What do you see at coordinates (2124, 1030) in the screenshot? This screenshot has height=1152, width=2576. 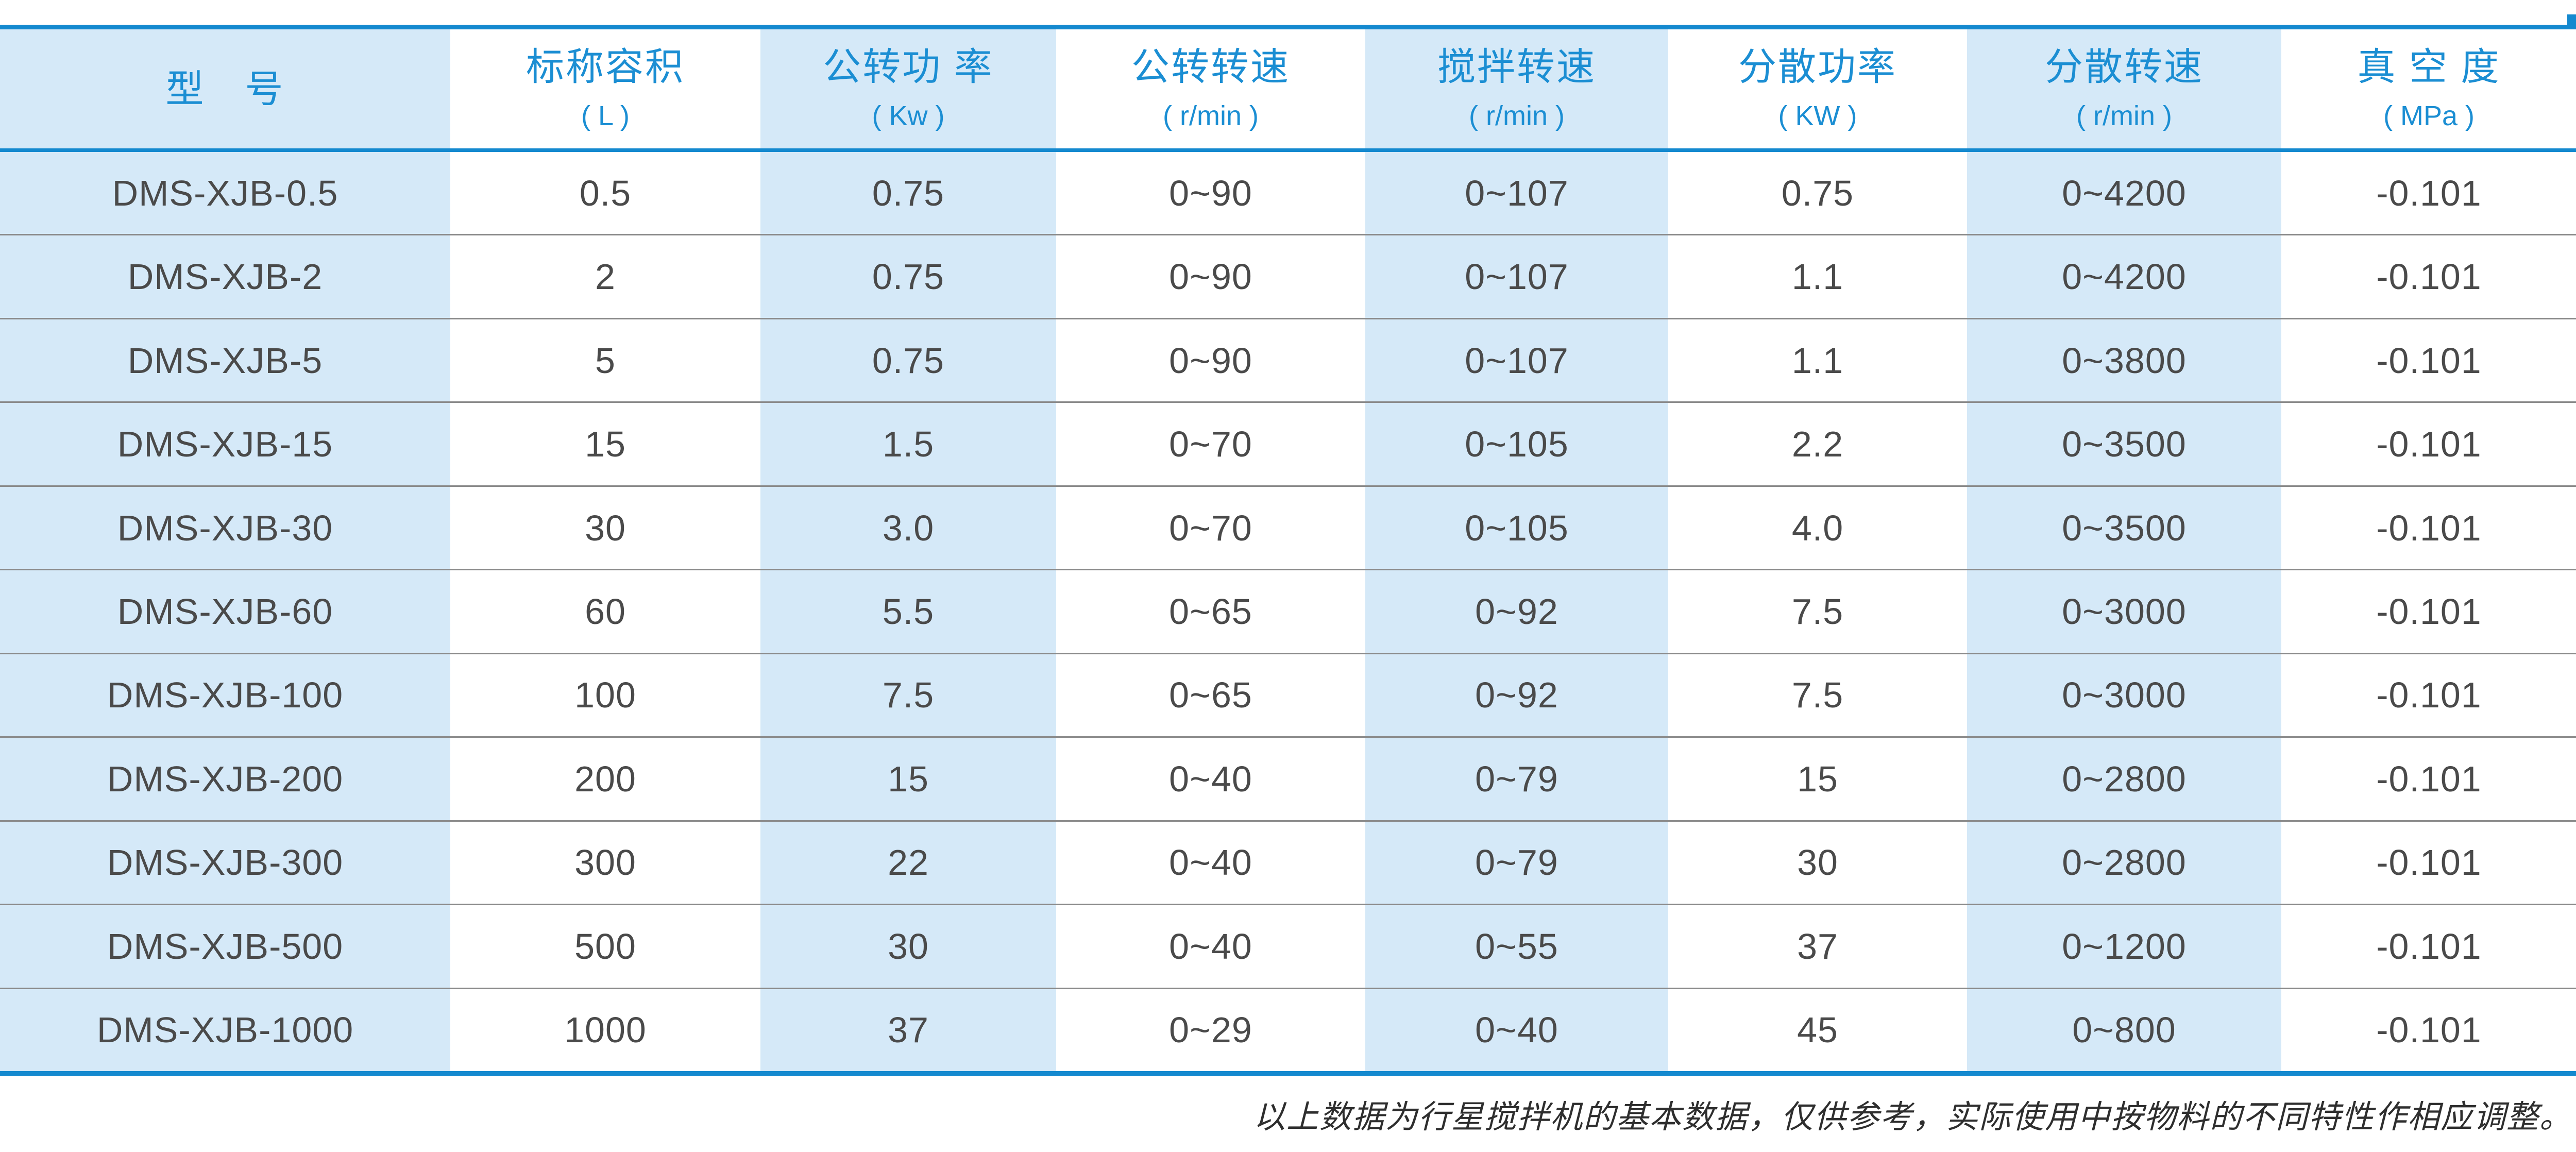 I see `cell-dispersion-speed: 0~800` at bounding box center [2124, 1030].